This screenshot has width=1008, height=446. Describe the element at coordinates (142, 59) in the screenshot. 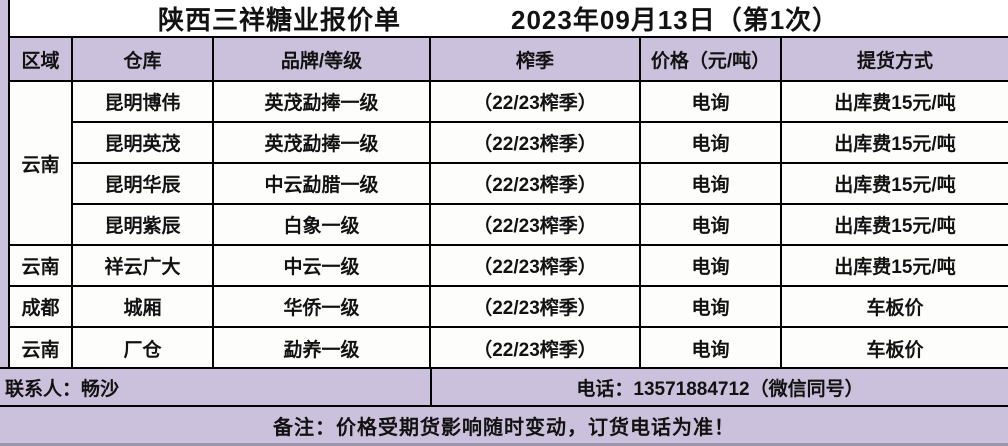

I see `col-header-warehouse: 仓库` at that location.